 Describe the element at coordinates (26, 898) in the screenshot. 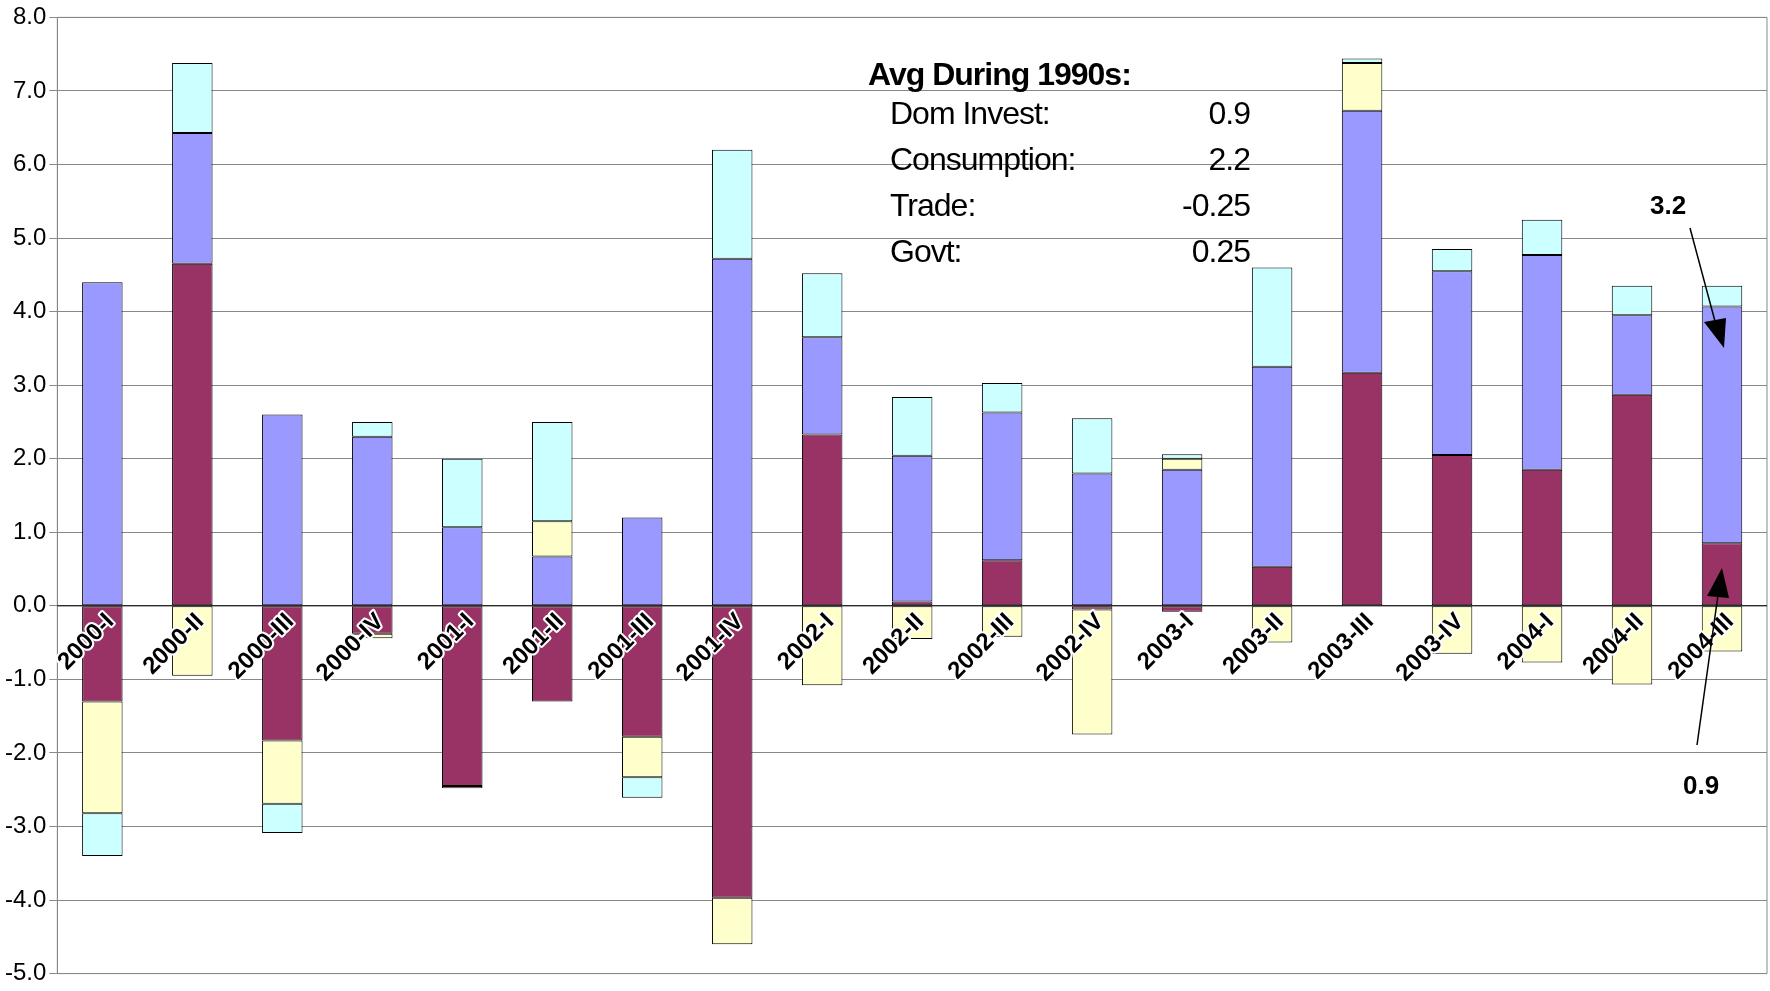

I see `y-tick-label: -4.0` at that location.